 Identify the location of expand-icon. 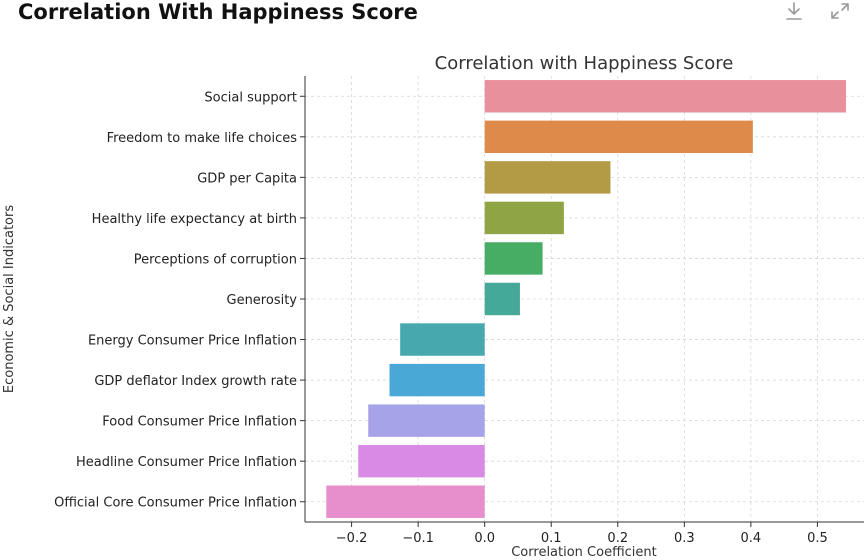
(840, 11).